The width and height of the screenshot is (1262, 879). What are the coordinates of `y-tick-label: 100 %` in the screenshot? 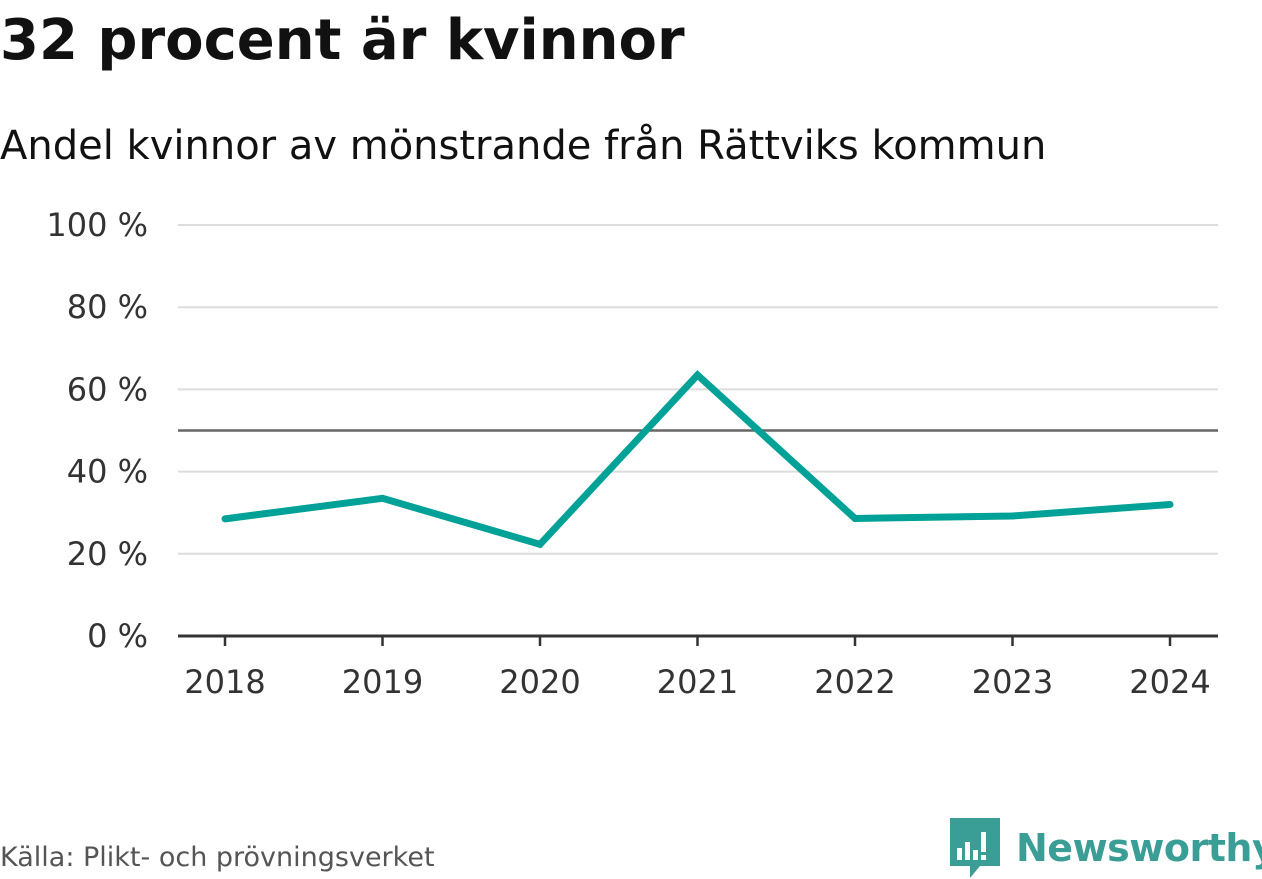 It's located at (97, 225).